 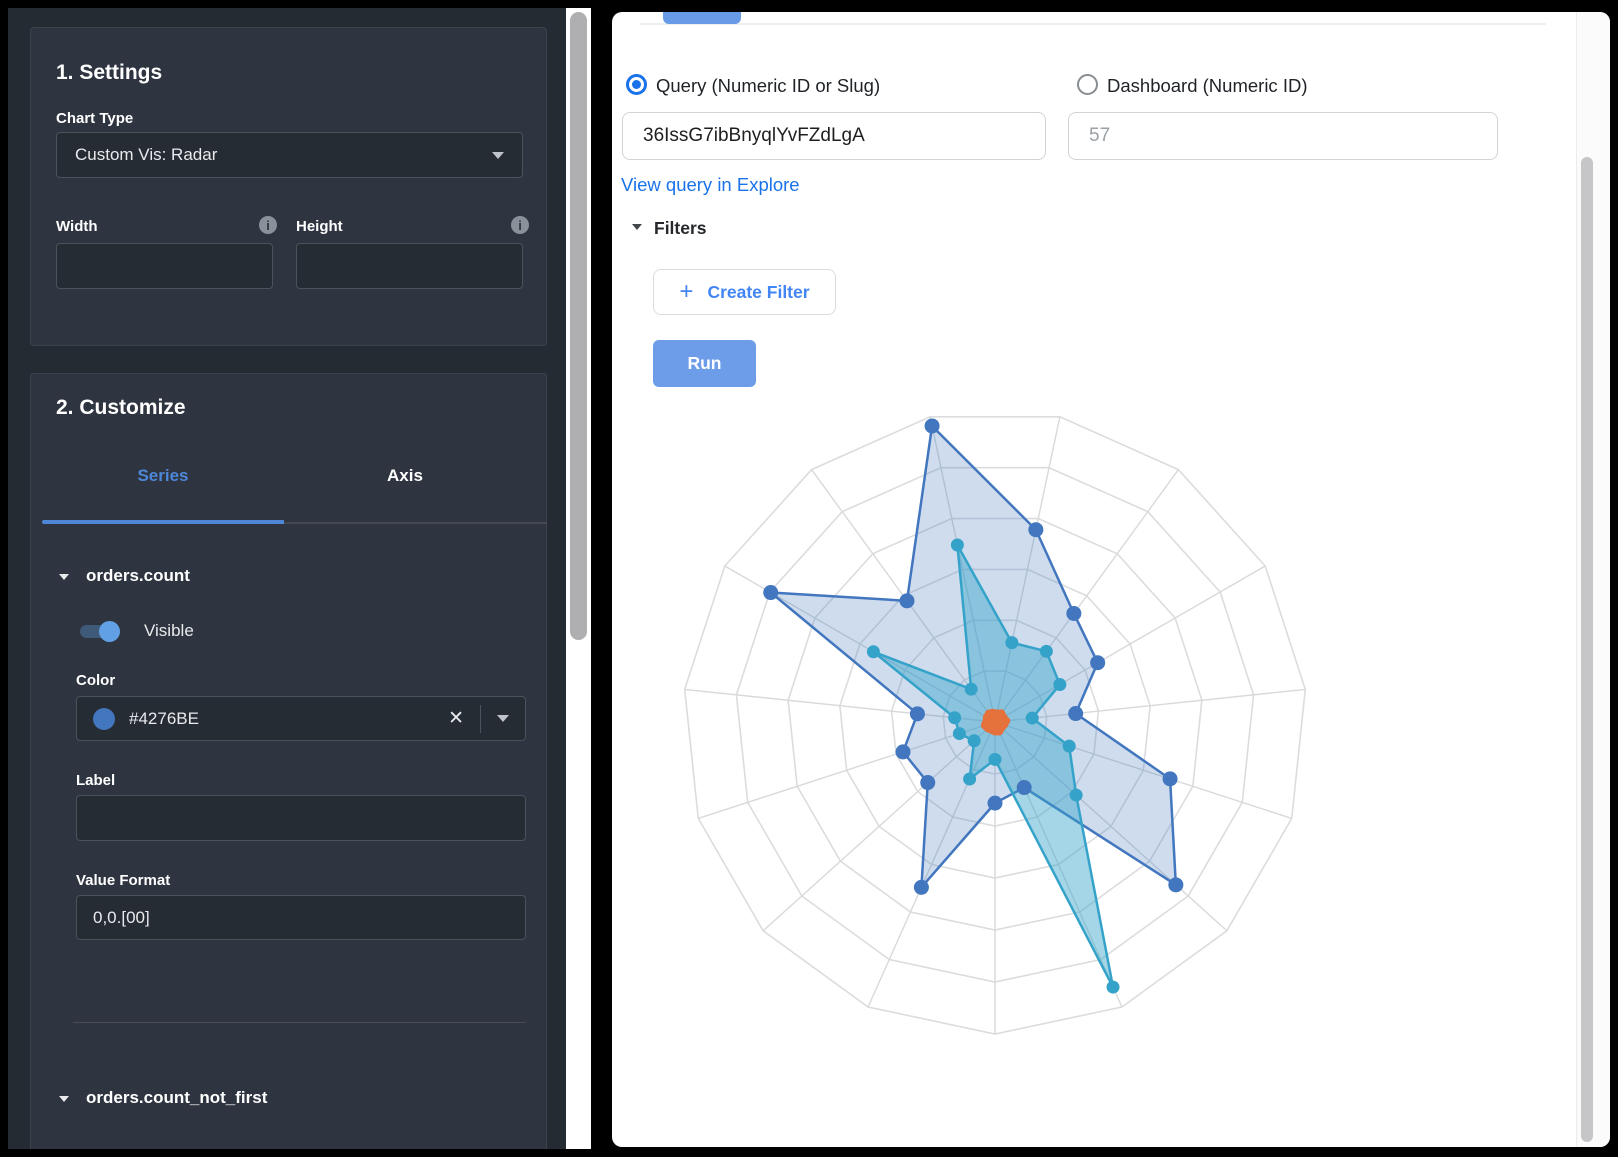 I want to click on visible-toggle-knob, so click(x=109, y=631).